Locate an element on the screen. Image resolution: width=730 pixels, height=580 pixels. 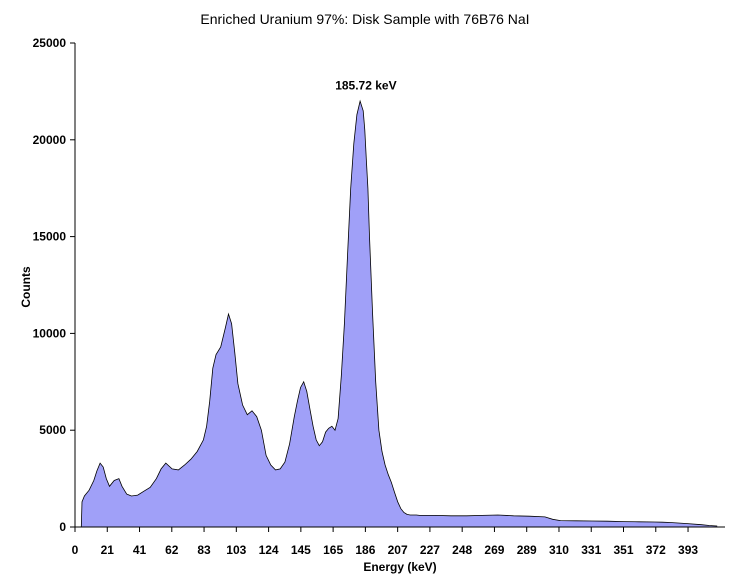
x-tick-label: 310 is located at coordinates (559, 550).